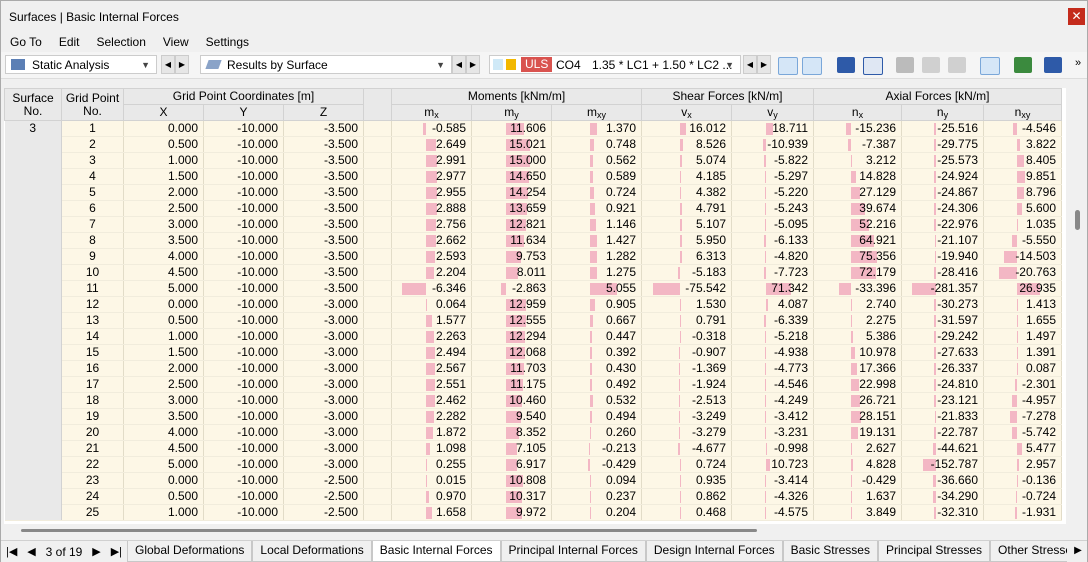 This screenshot has width=1088, height=562. I want to click on tab: Principal Stresses, so click(934, 551).